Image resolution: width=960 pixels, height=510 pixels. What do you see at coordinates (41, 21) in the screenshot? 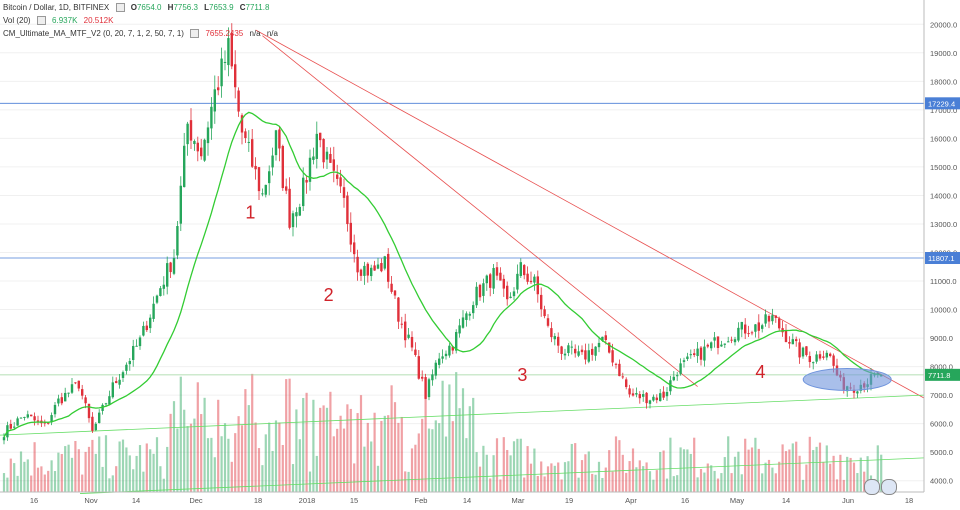
I see `volume-toggle` at bounding box center [41, 21].